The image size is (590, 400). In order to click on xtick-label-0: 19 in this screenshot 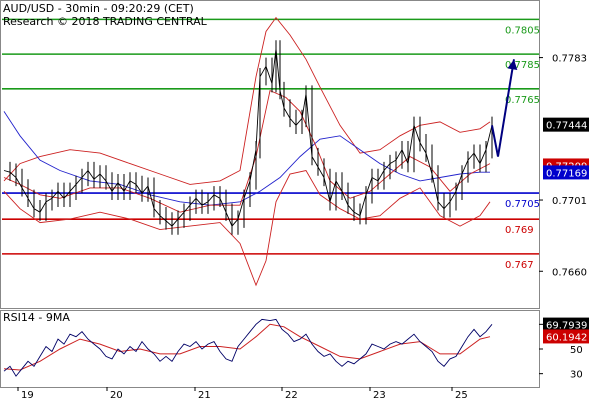, I will do `click(27, 395)`.